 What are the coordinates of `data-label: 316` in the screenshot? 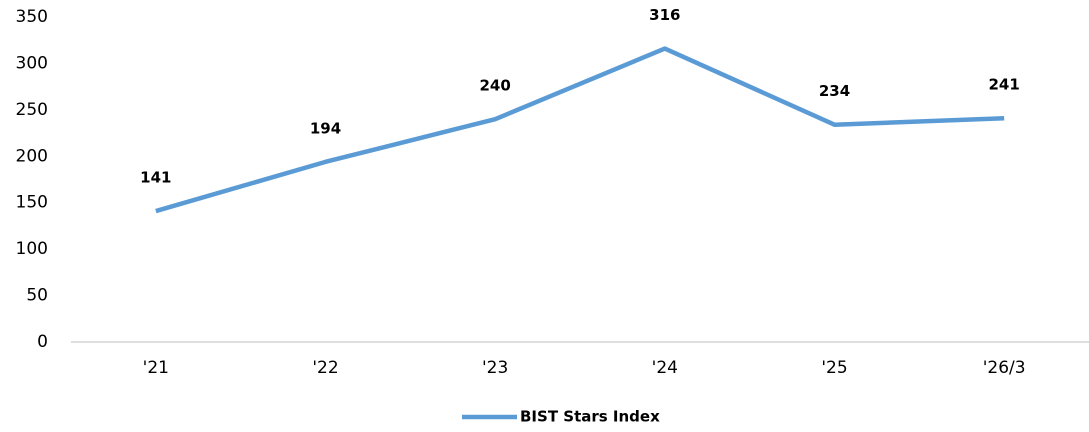 It's located at (664, 15).